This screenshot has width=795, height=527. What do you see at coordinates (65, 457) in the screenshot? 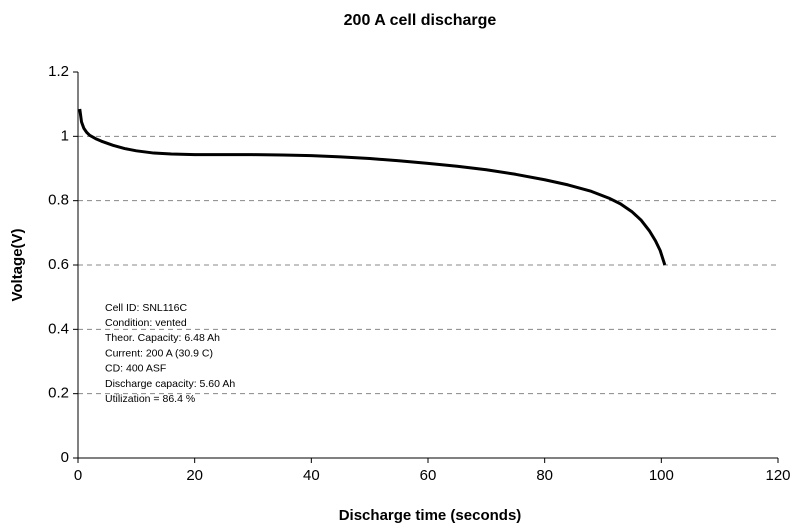
I see `y-tick-label: 0` at bounding box center [65, 457].